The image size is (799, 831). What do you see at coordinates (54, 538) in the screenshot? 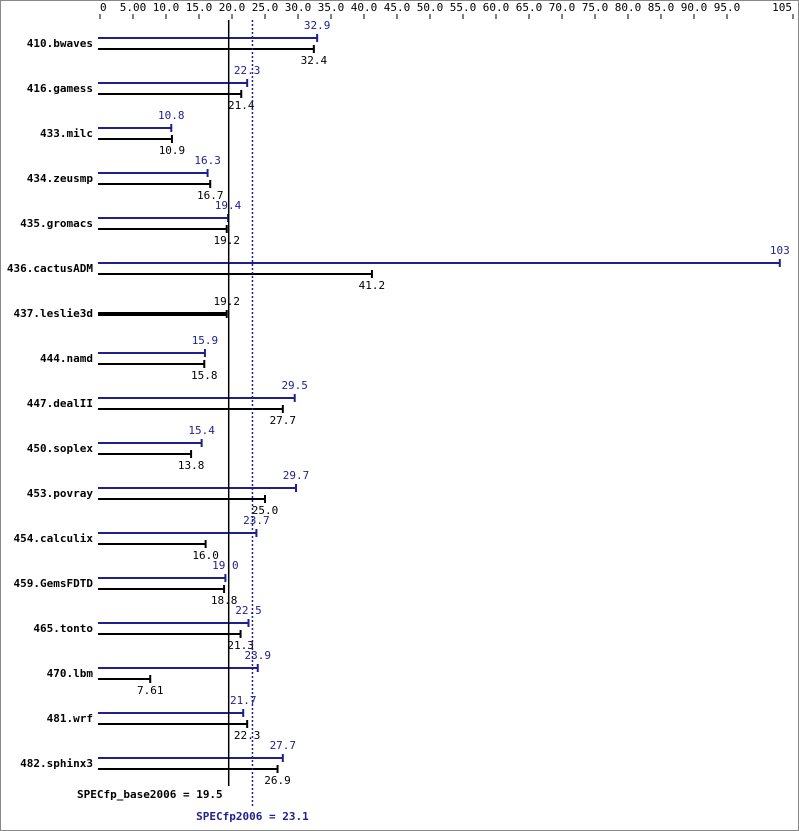
I see `category-label: 454.calculix` at bounding box center [54, 538].